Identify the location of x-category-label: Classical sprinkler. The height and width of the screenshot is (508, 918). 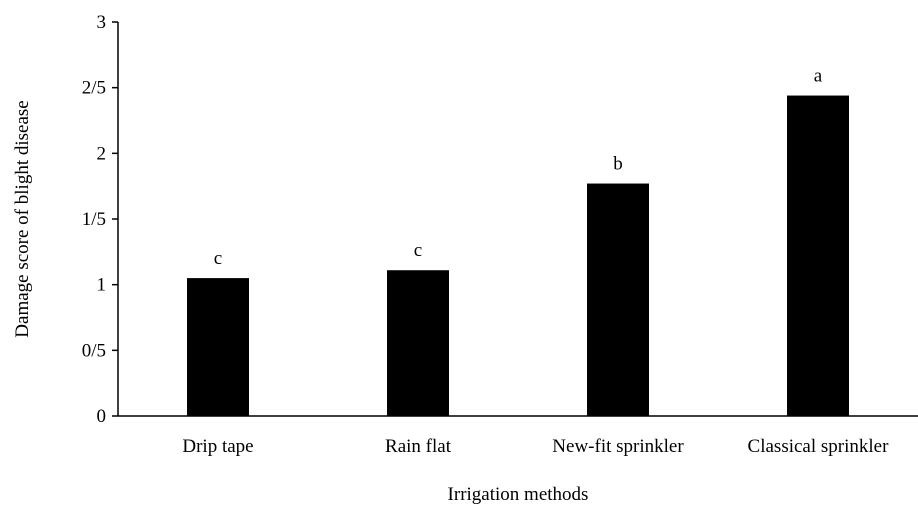
(819, 446).